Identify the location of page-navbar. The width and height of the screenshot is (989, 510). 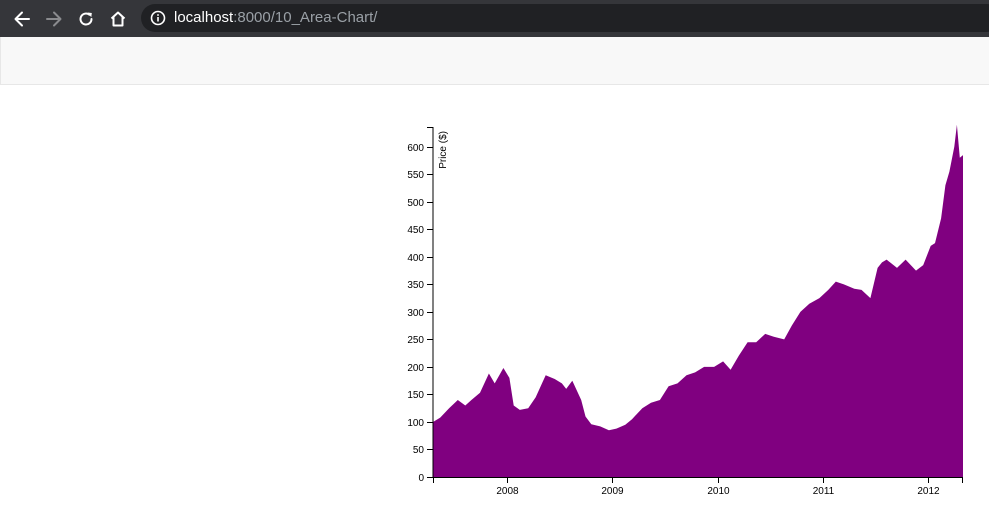
(494, 61).